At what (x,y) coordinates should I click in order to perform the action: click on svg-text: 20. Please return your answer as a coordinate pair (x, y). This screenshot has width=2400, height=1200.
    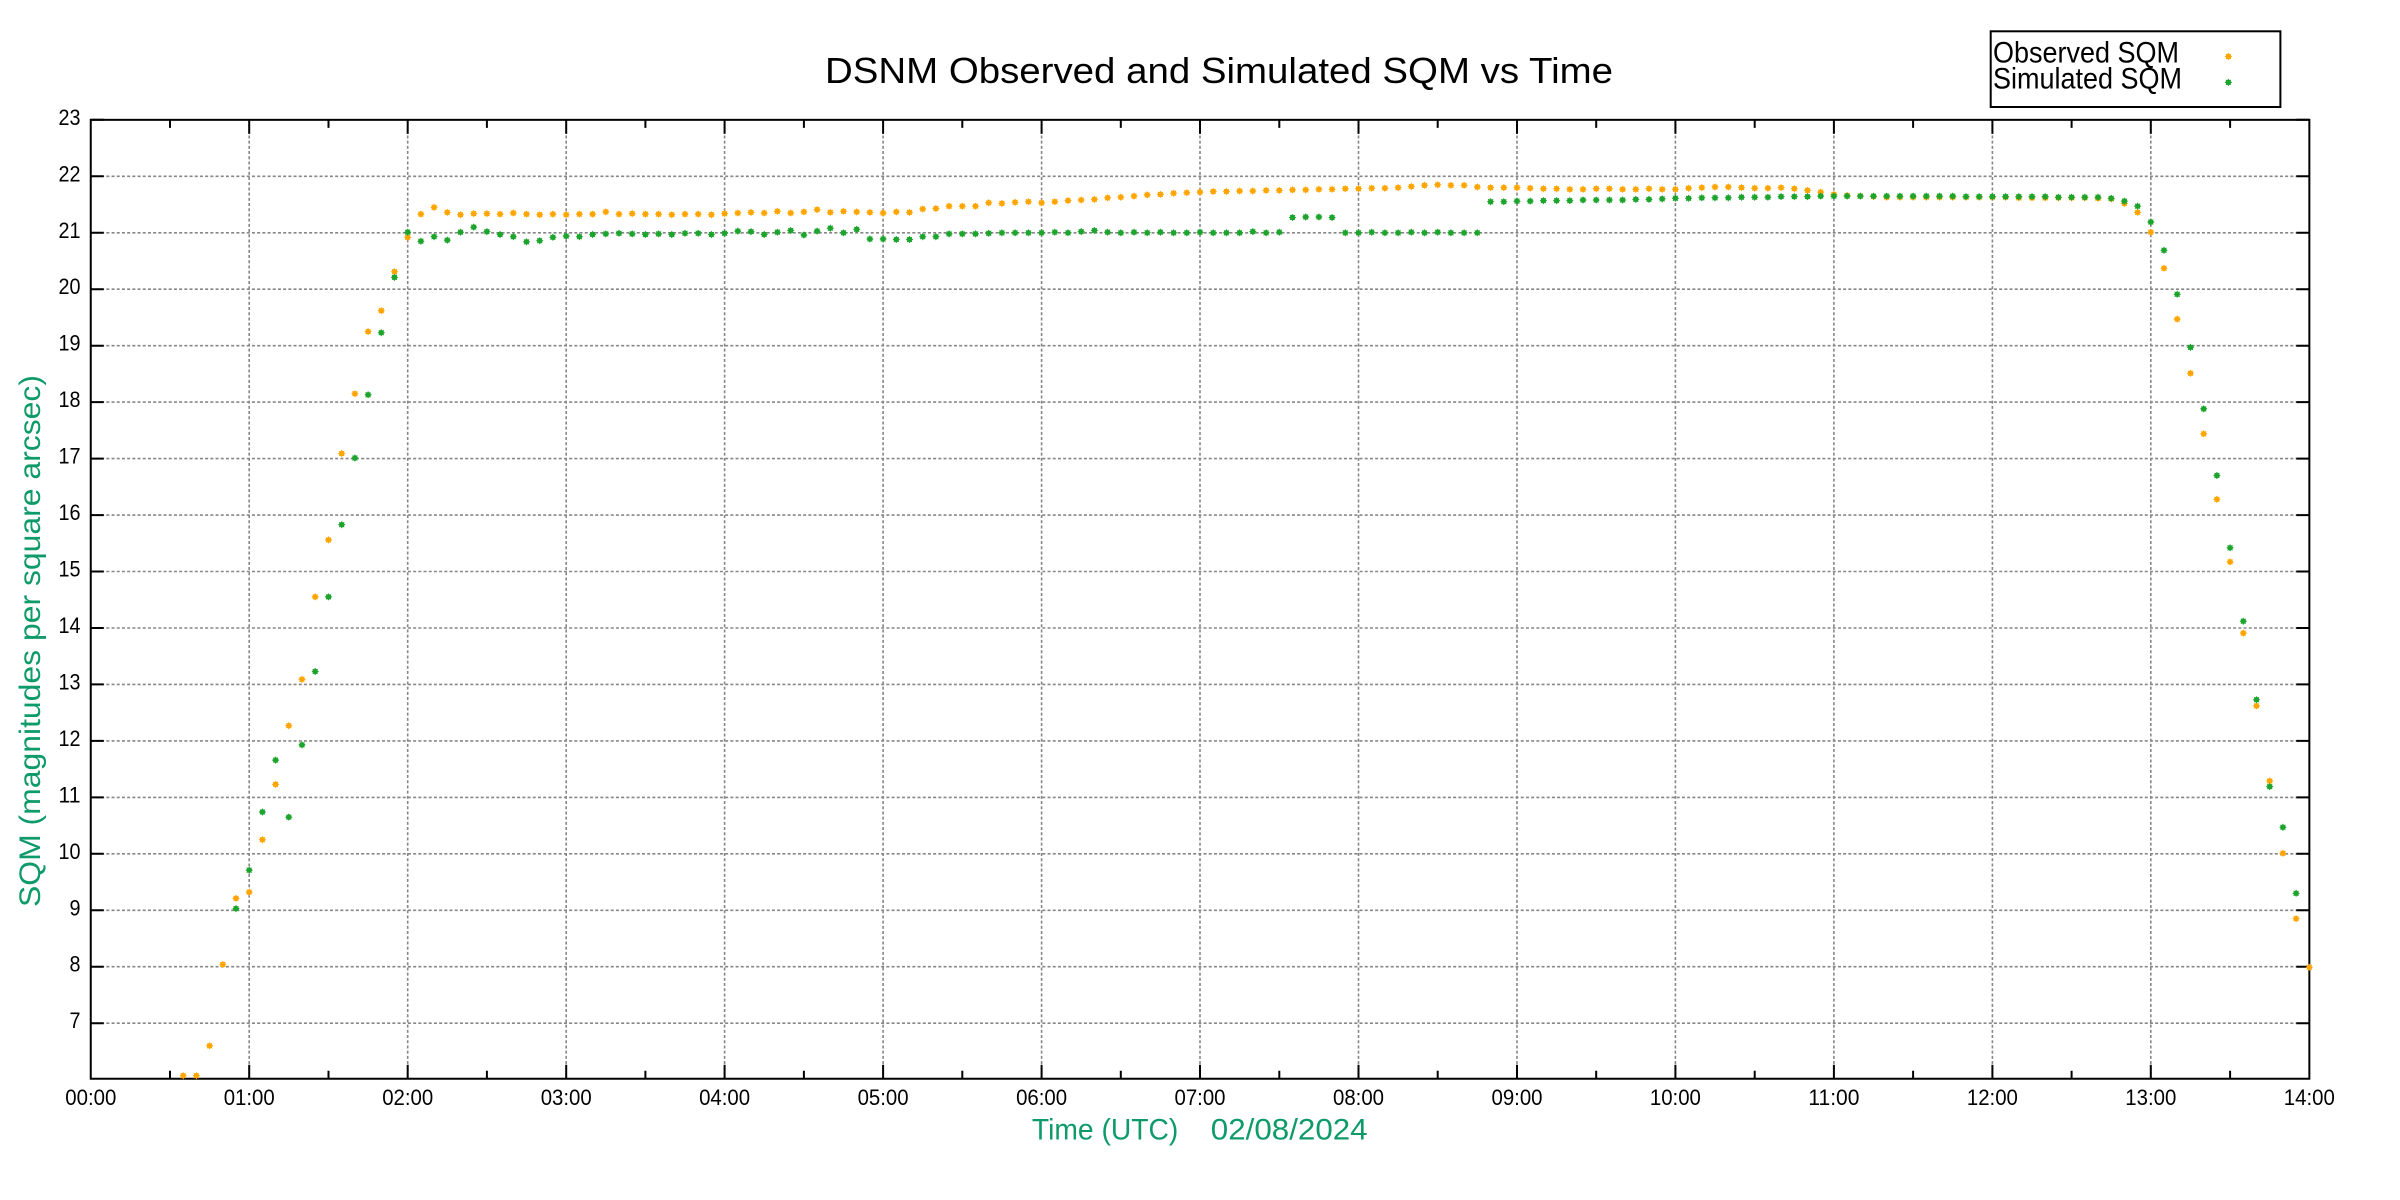
    Looking at the image, I should click on (70, 286).